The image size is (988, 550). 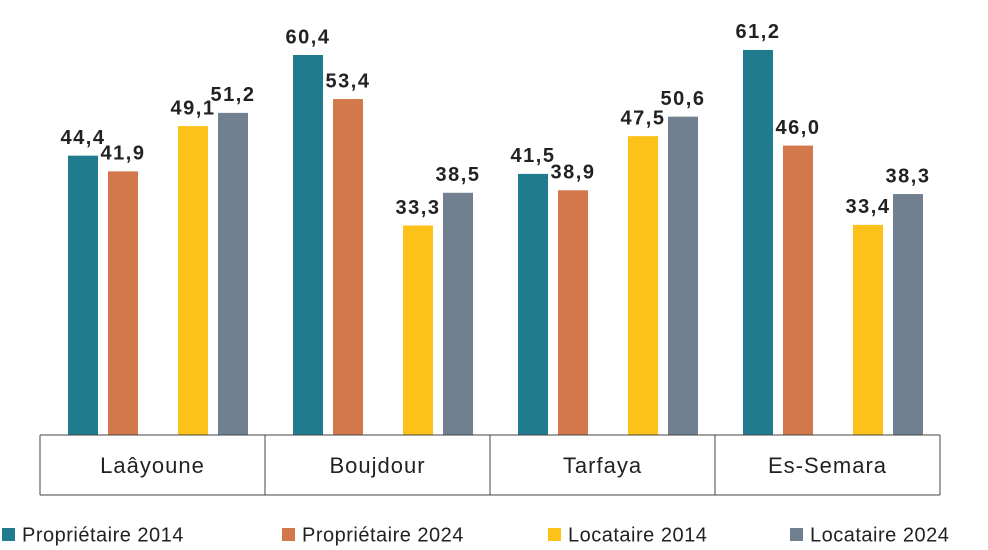 I want to click on data-label: 44,4, so click(x=83, y=138).